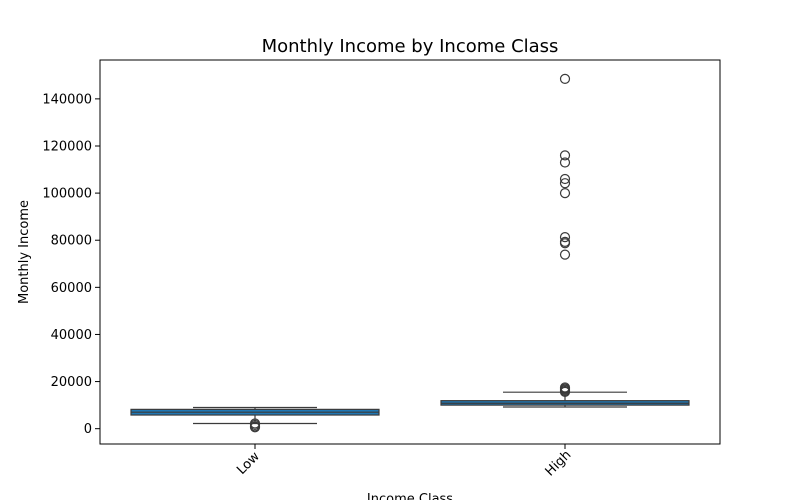 The image size is (800, 500). I want to click on y-tick-label: 0, so click(88, 429).